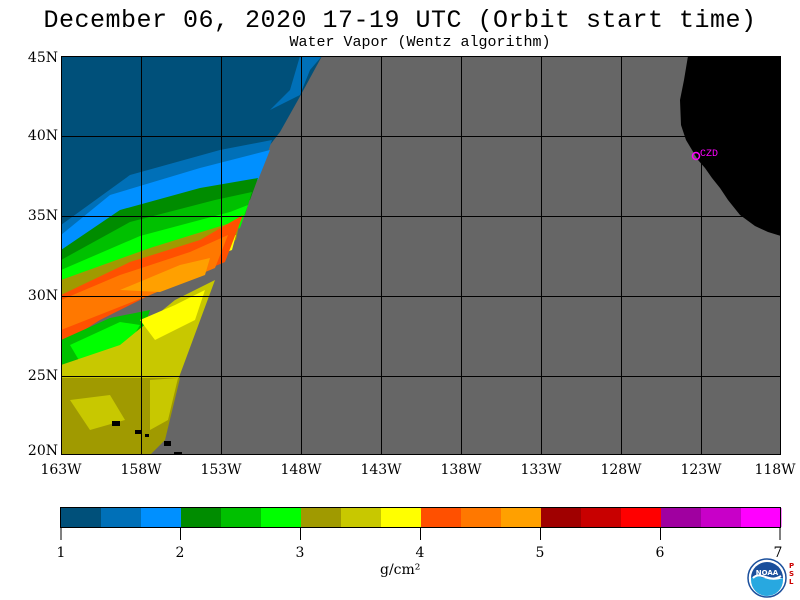  Describe the element at coordinates (381, 470) in the screenshot. I see `lon-label-143w: 143W` at that location.